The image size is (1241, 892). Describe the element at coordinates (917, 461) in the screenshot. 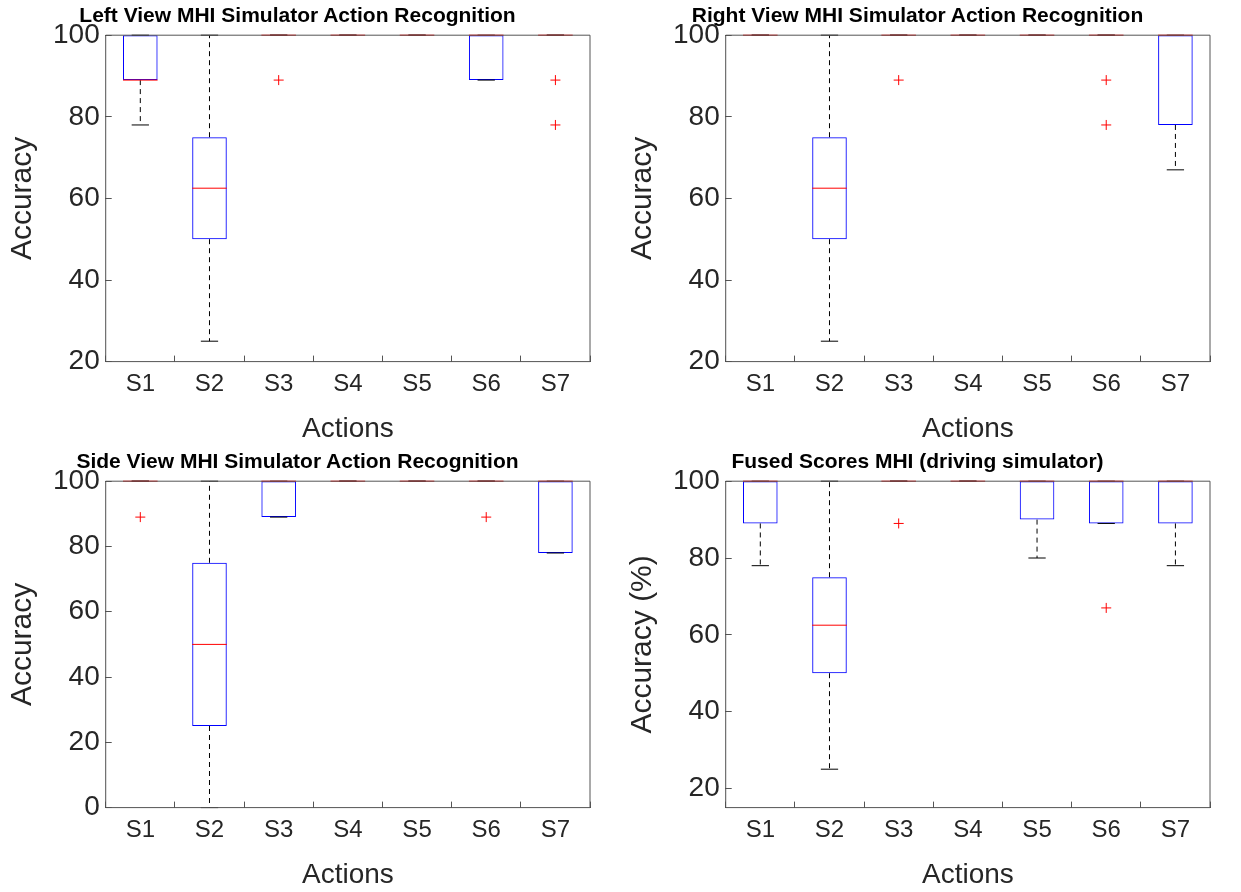

I see `chart-title: Fused Scores MHI (driving simulator)` at that location.